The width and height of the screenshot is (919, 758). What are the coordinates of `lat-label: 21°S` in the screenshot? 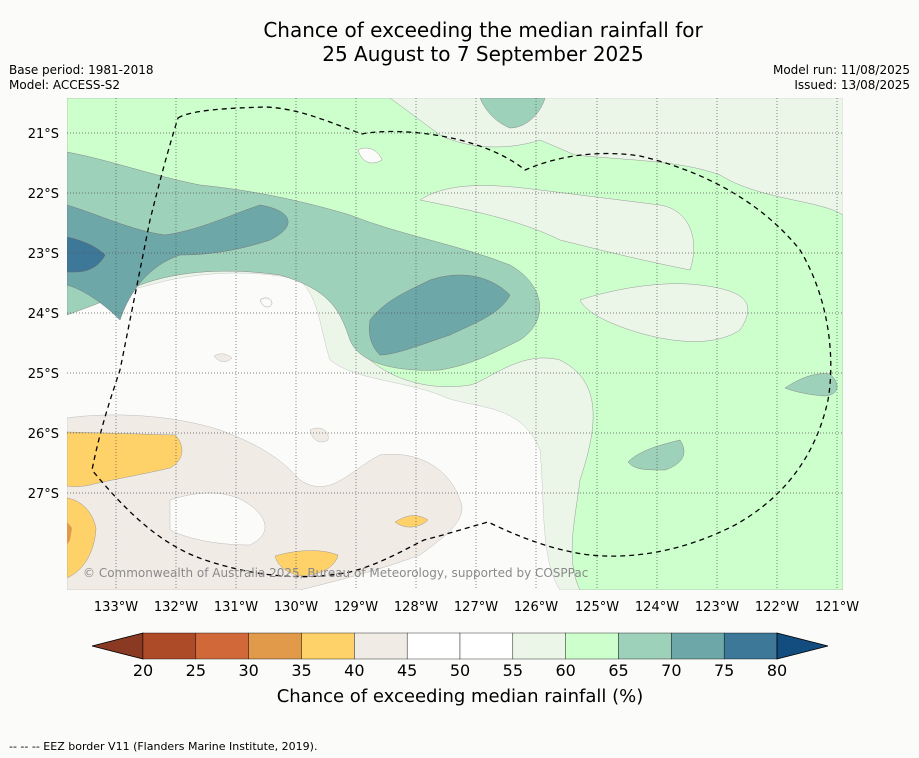 It's located at (43, 134).